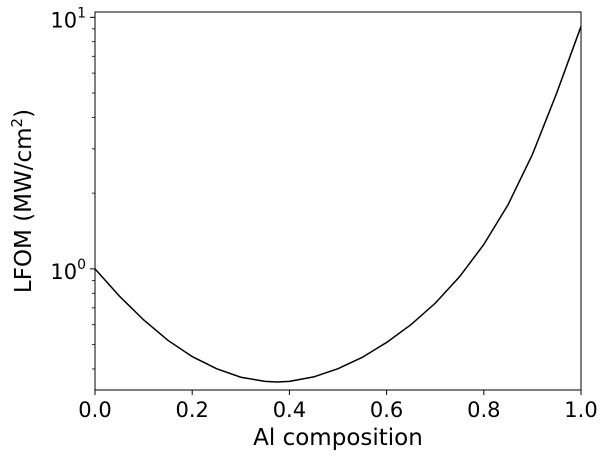 The width and height of the screenshot is (608, 458). I want to click on x-tick-label: 0.6, so click(386, 410).